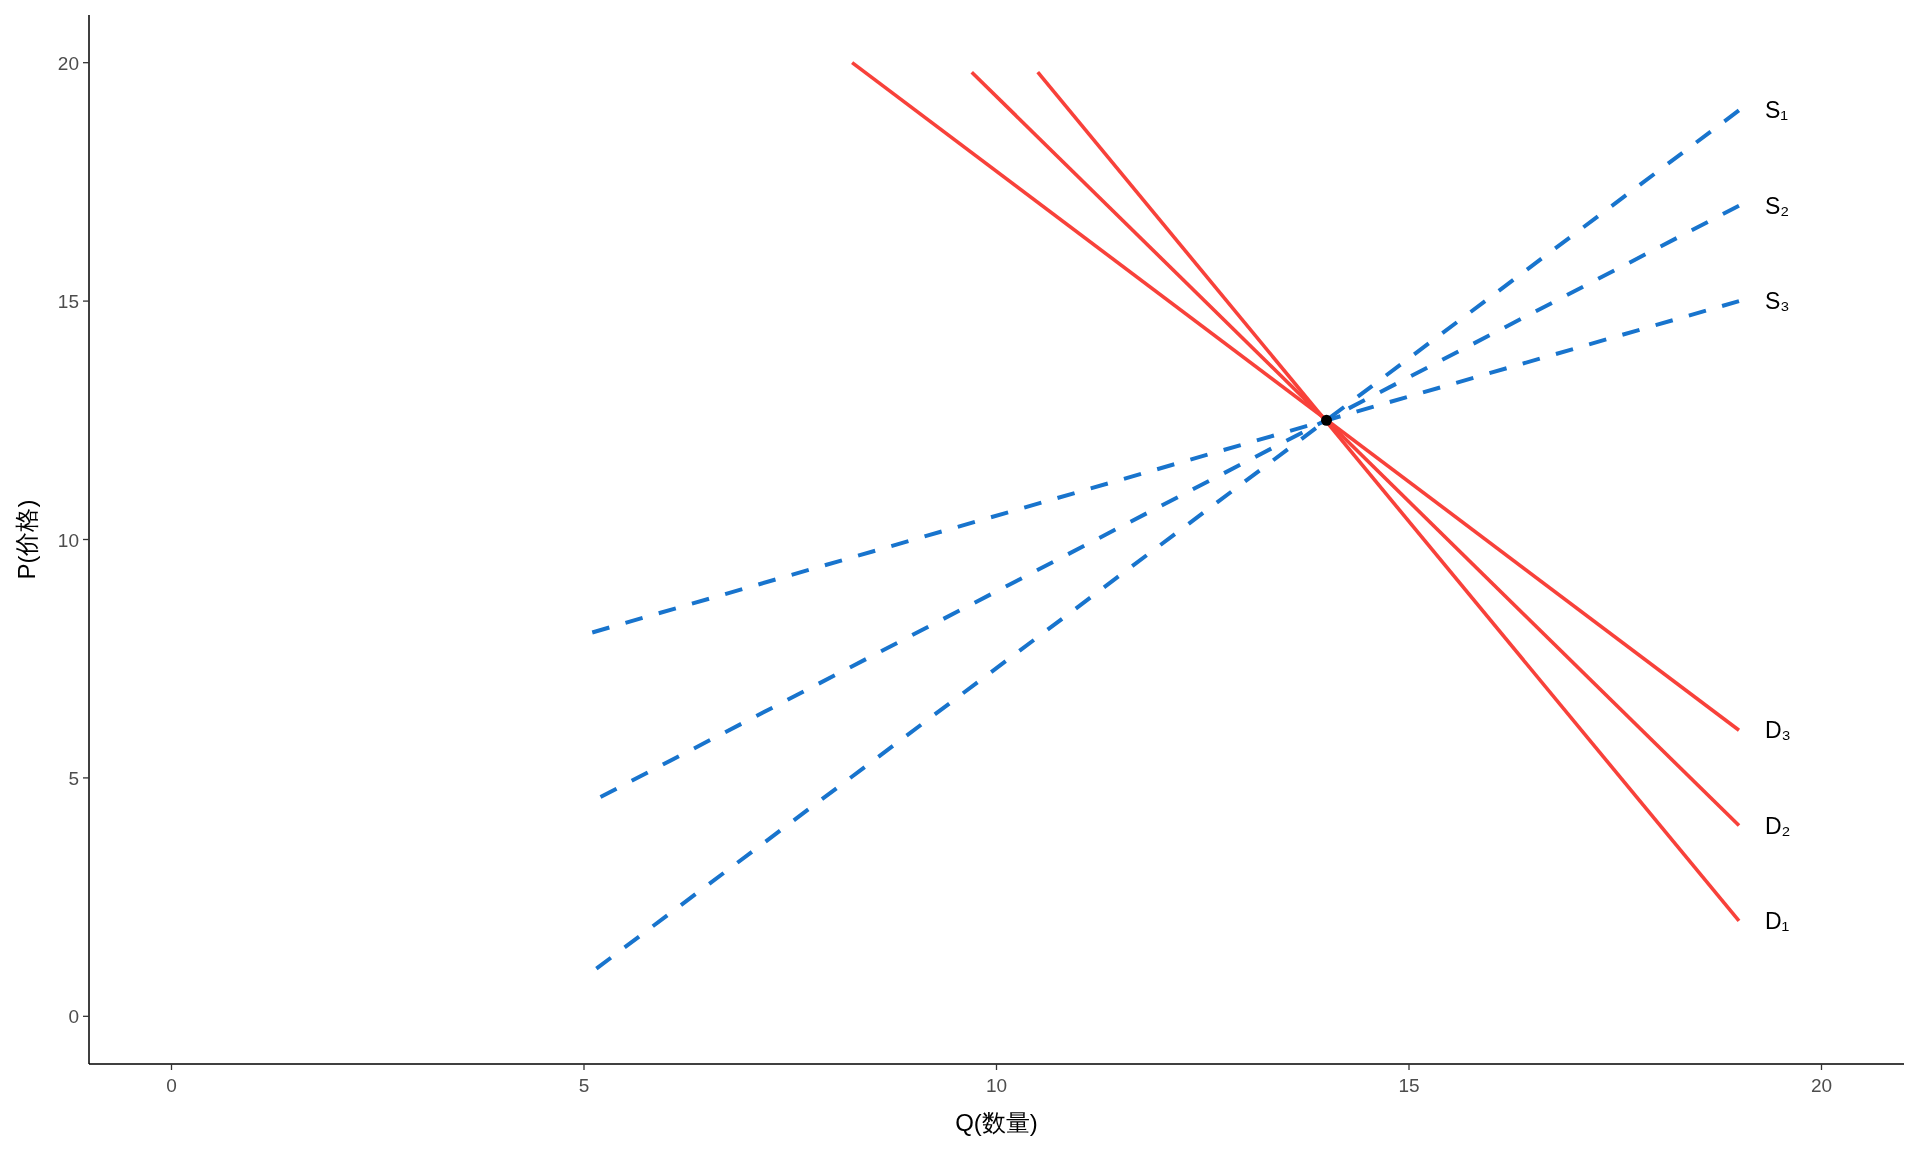 The width and height of the screenshot is (1920, 1152). Describe the element at coordinates (171, 1085) in the screenshot. I see `x-tick-label: 0` at that location.